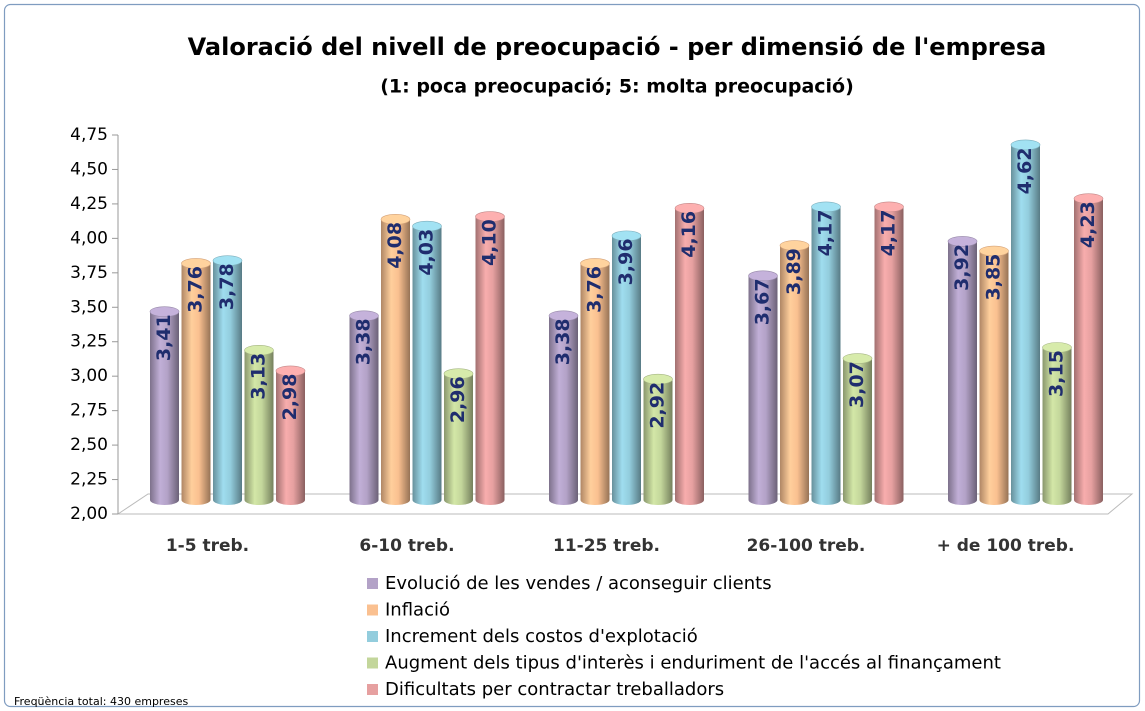  What do you see at coordinates (89, 307) in the screenshot?
I see `y-tick-label: 3,50` at bounding box center [89, 307].